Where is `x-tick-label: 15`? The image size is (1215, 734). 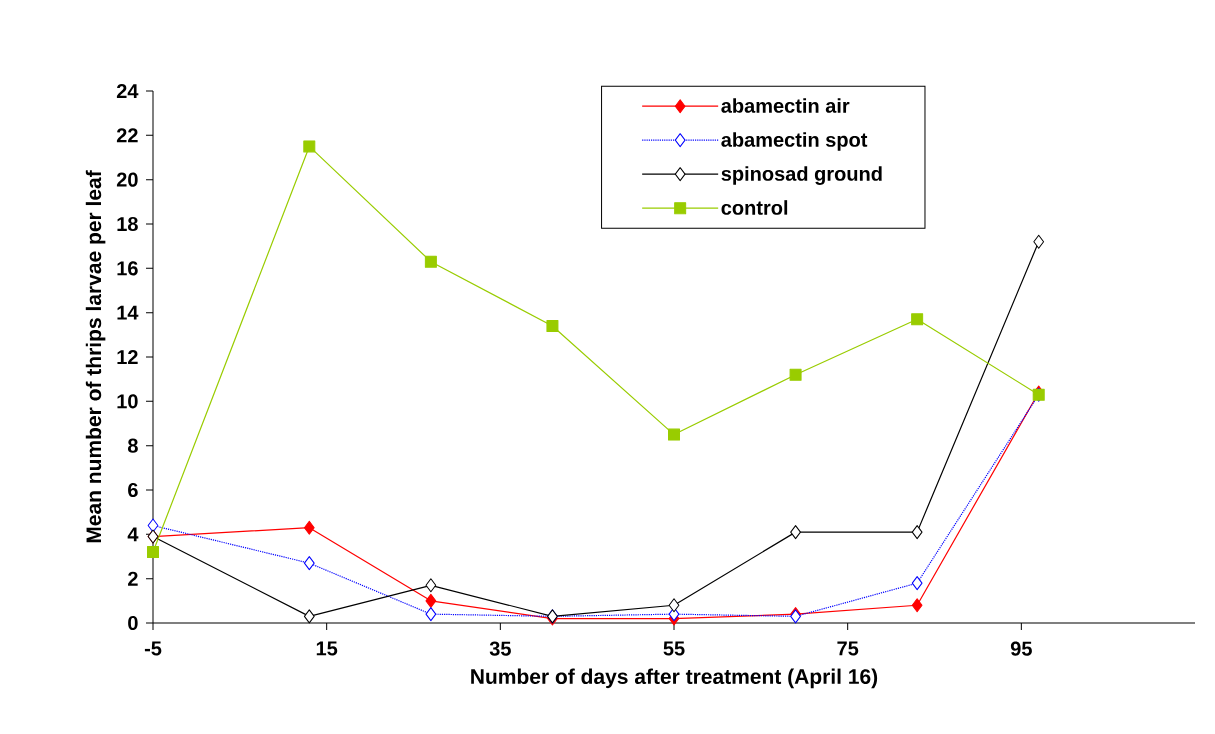
x-tick-label: 15 is located at coordinates (327, 648).